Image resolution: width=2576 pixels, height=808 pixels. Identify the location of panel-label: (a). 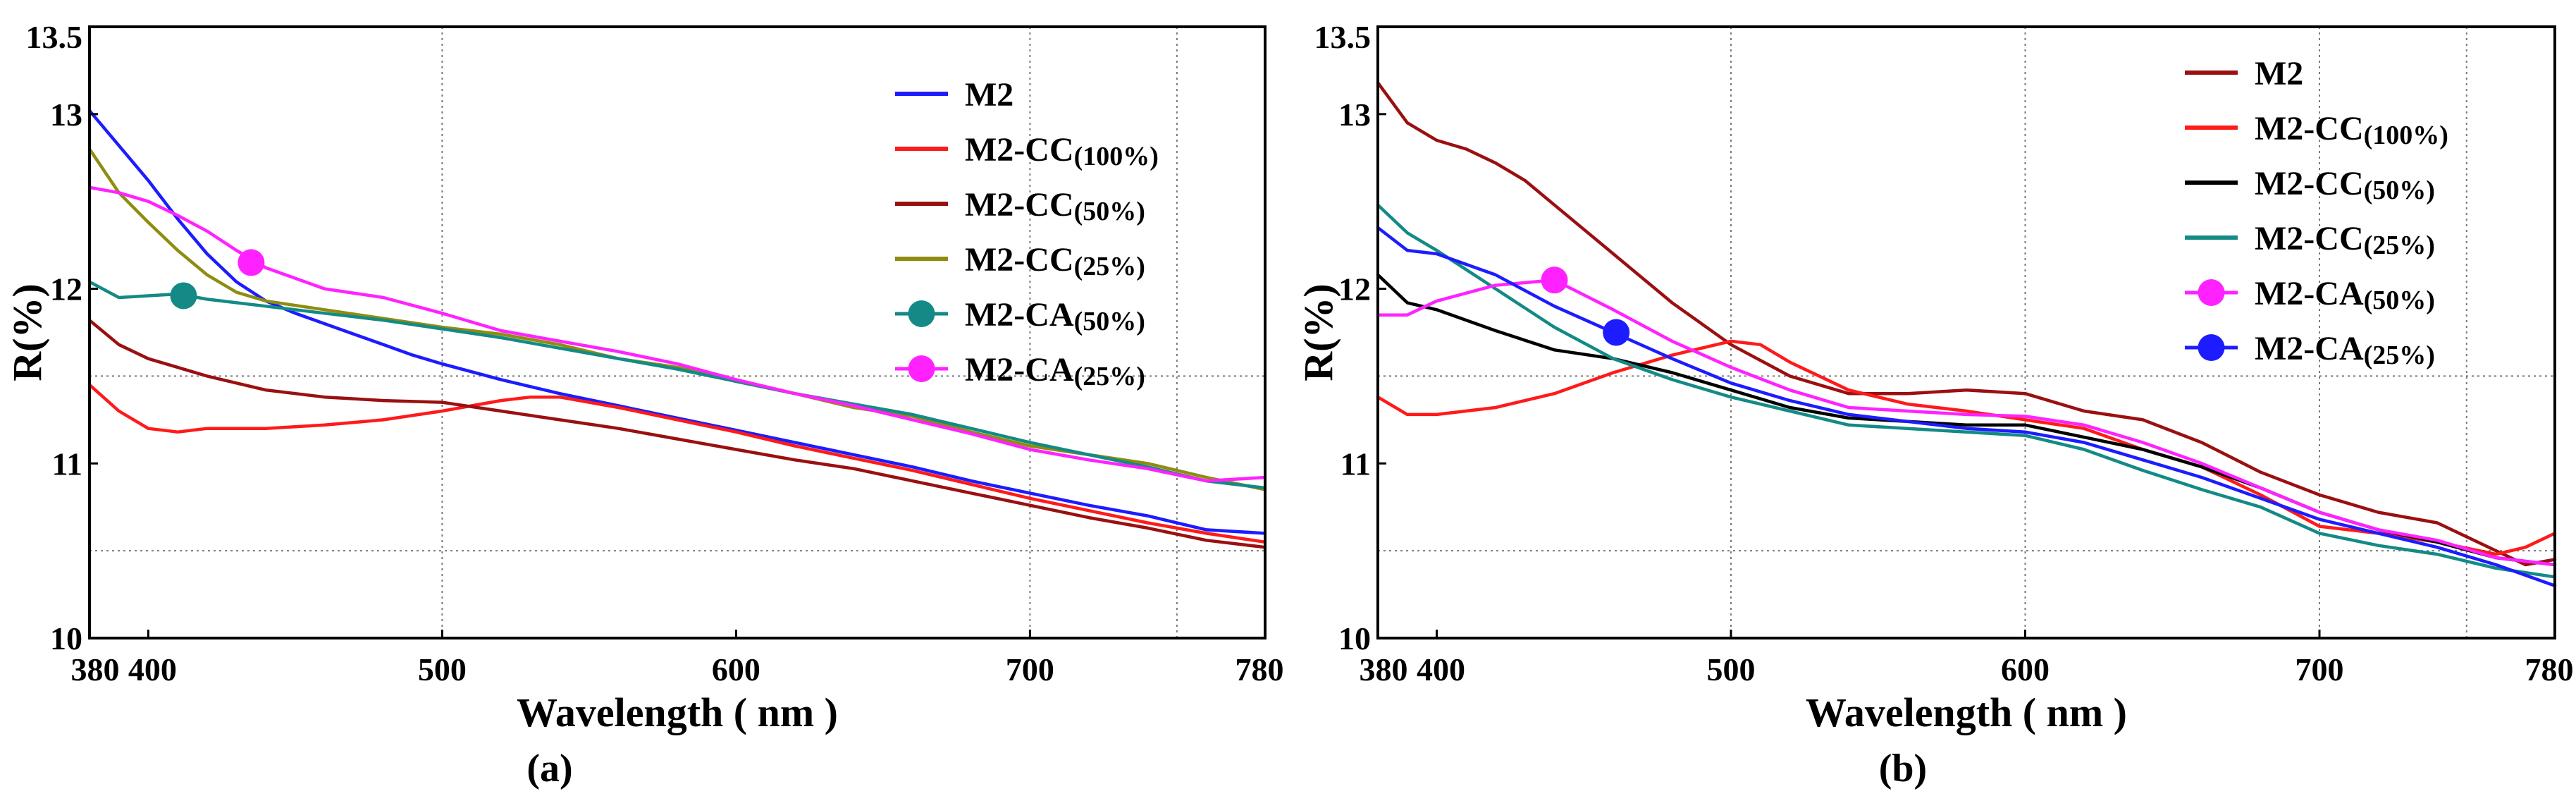
(549, 768).